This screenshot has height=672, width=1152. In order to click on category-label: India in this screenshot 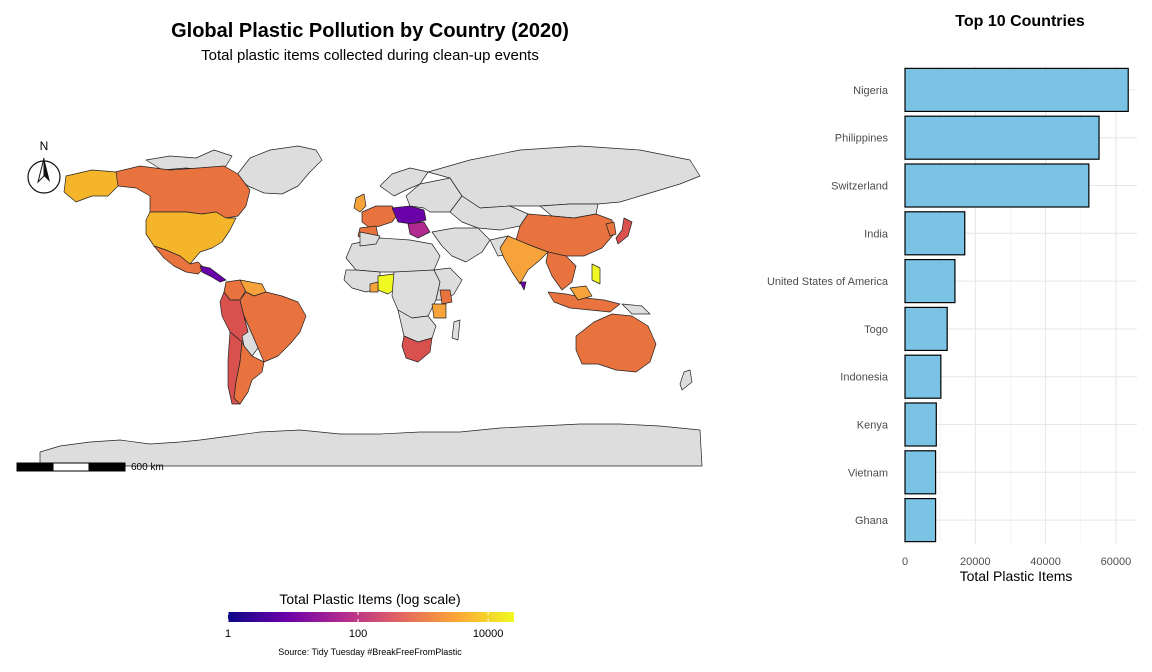, I will do `click(876, 234)`.